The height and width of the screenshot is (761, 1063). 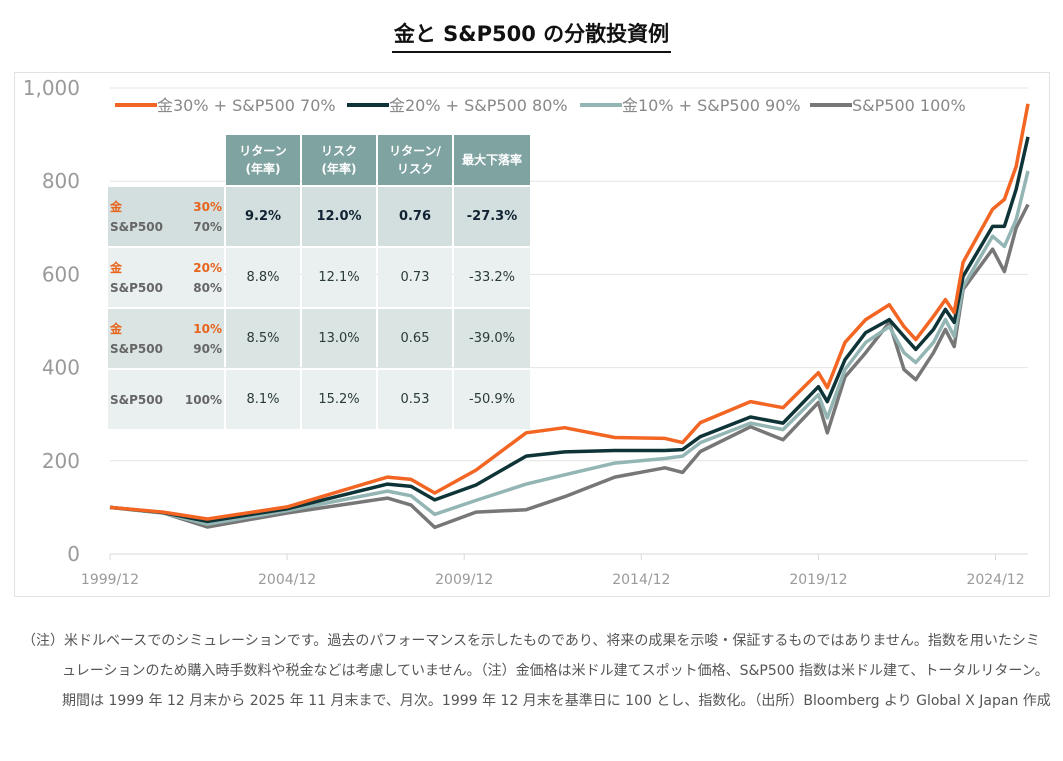 What do you see at coordinates (246, 105) in the screenshot?
I see `legend-label: 金30% + S&P500 70%` at bounding box center [246, 105].